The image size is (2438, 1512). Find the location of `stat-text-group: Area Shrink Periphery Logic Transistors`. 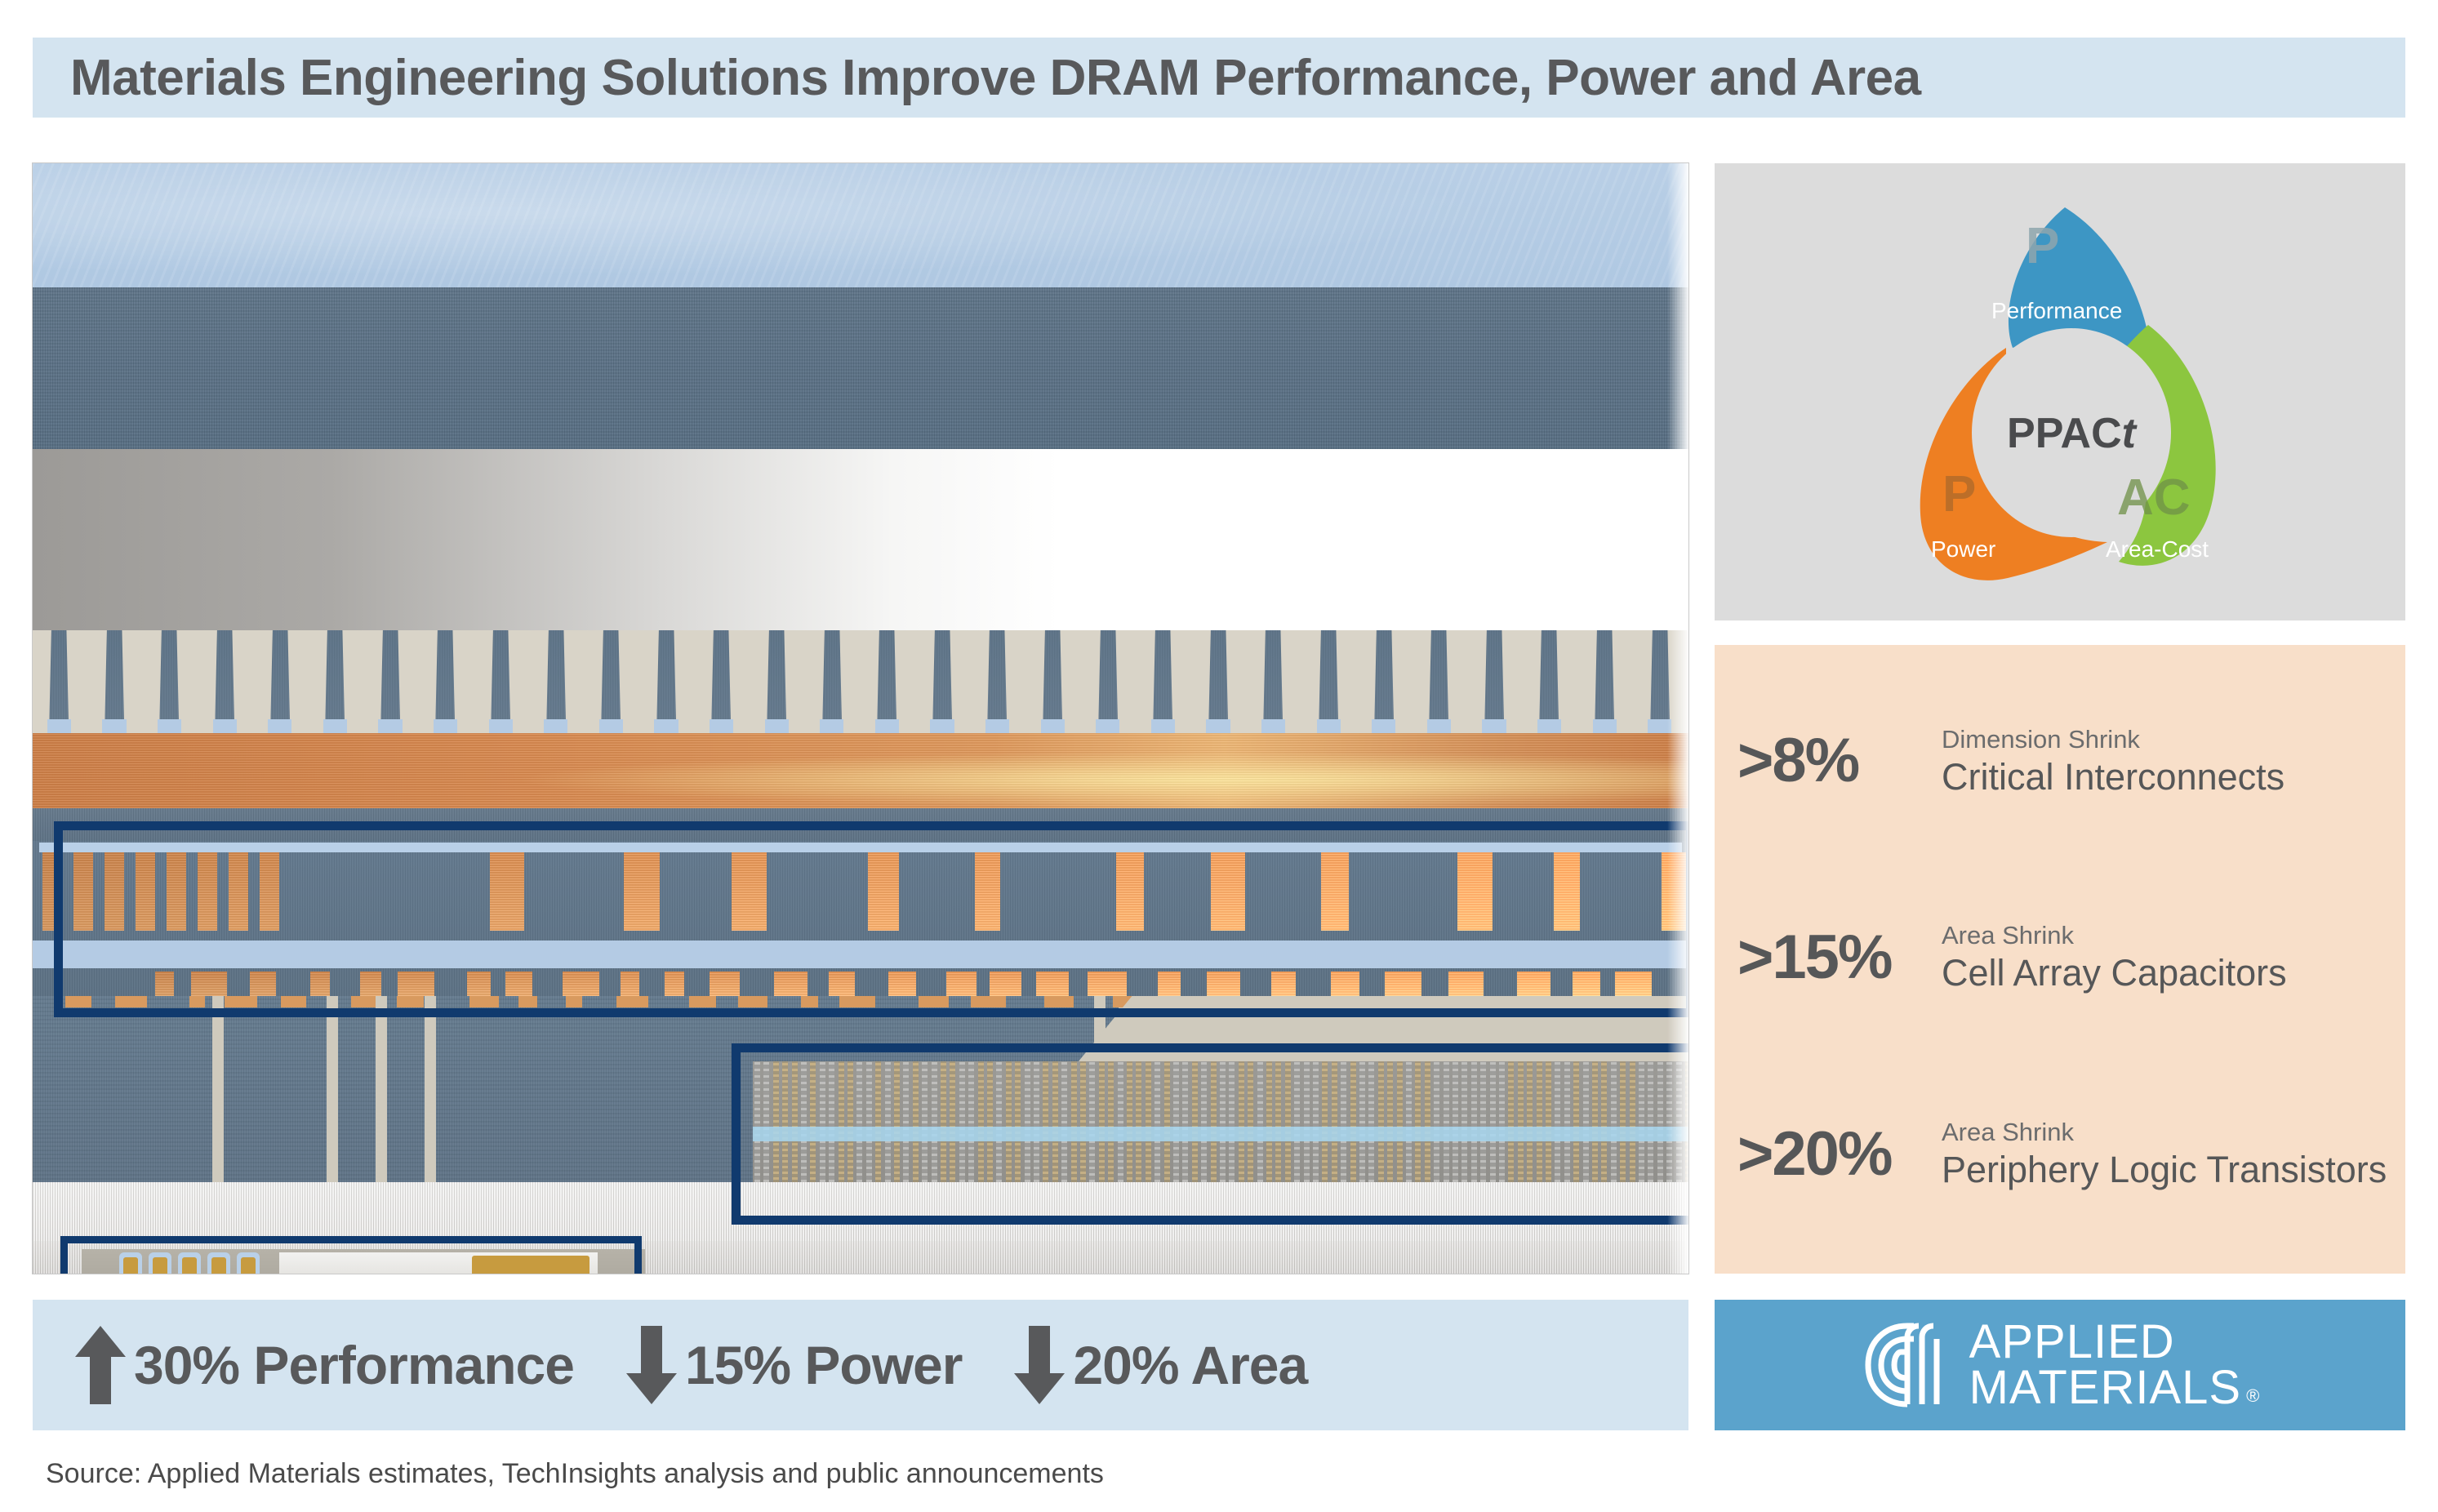

stat-text-group: Area Shrink Periphery Logic Transistors is located at coordinates (2164, 1154).